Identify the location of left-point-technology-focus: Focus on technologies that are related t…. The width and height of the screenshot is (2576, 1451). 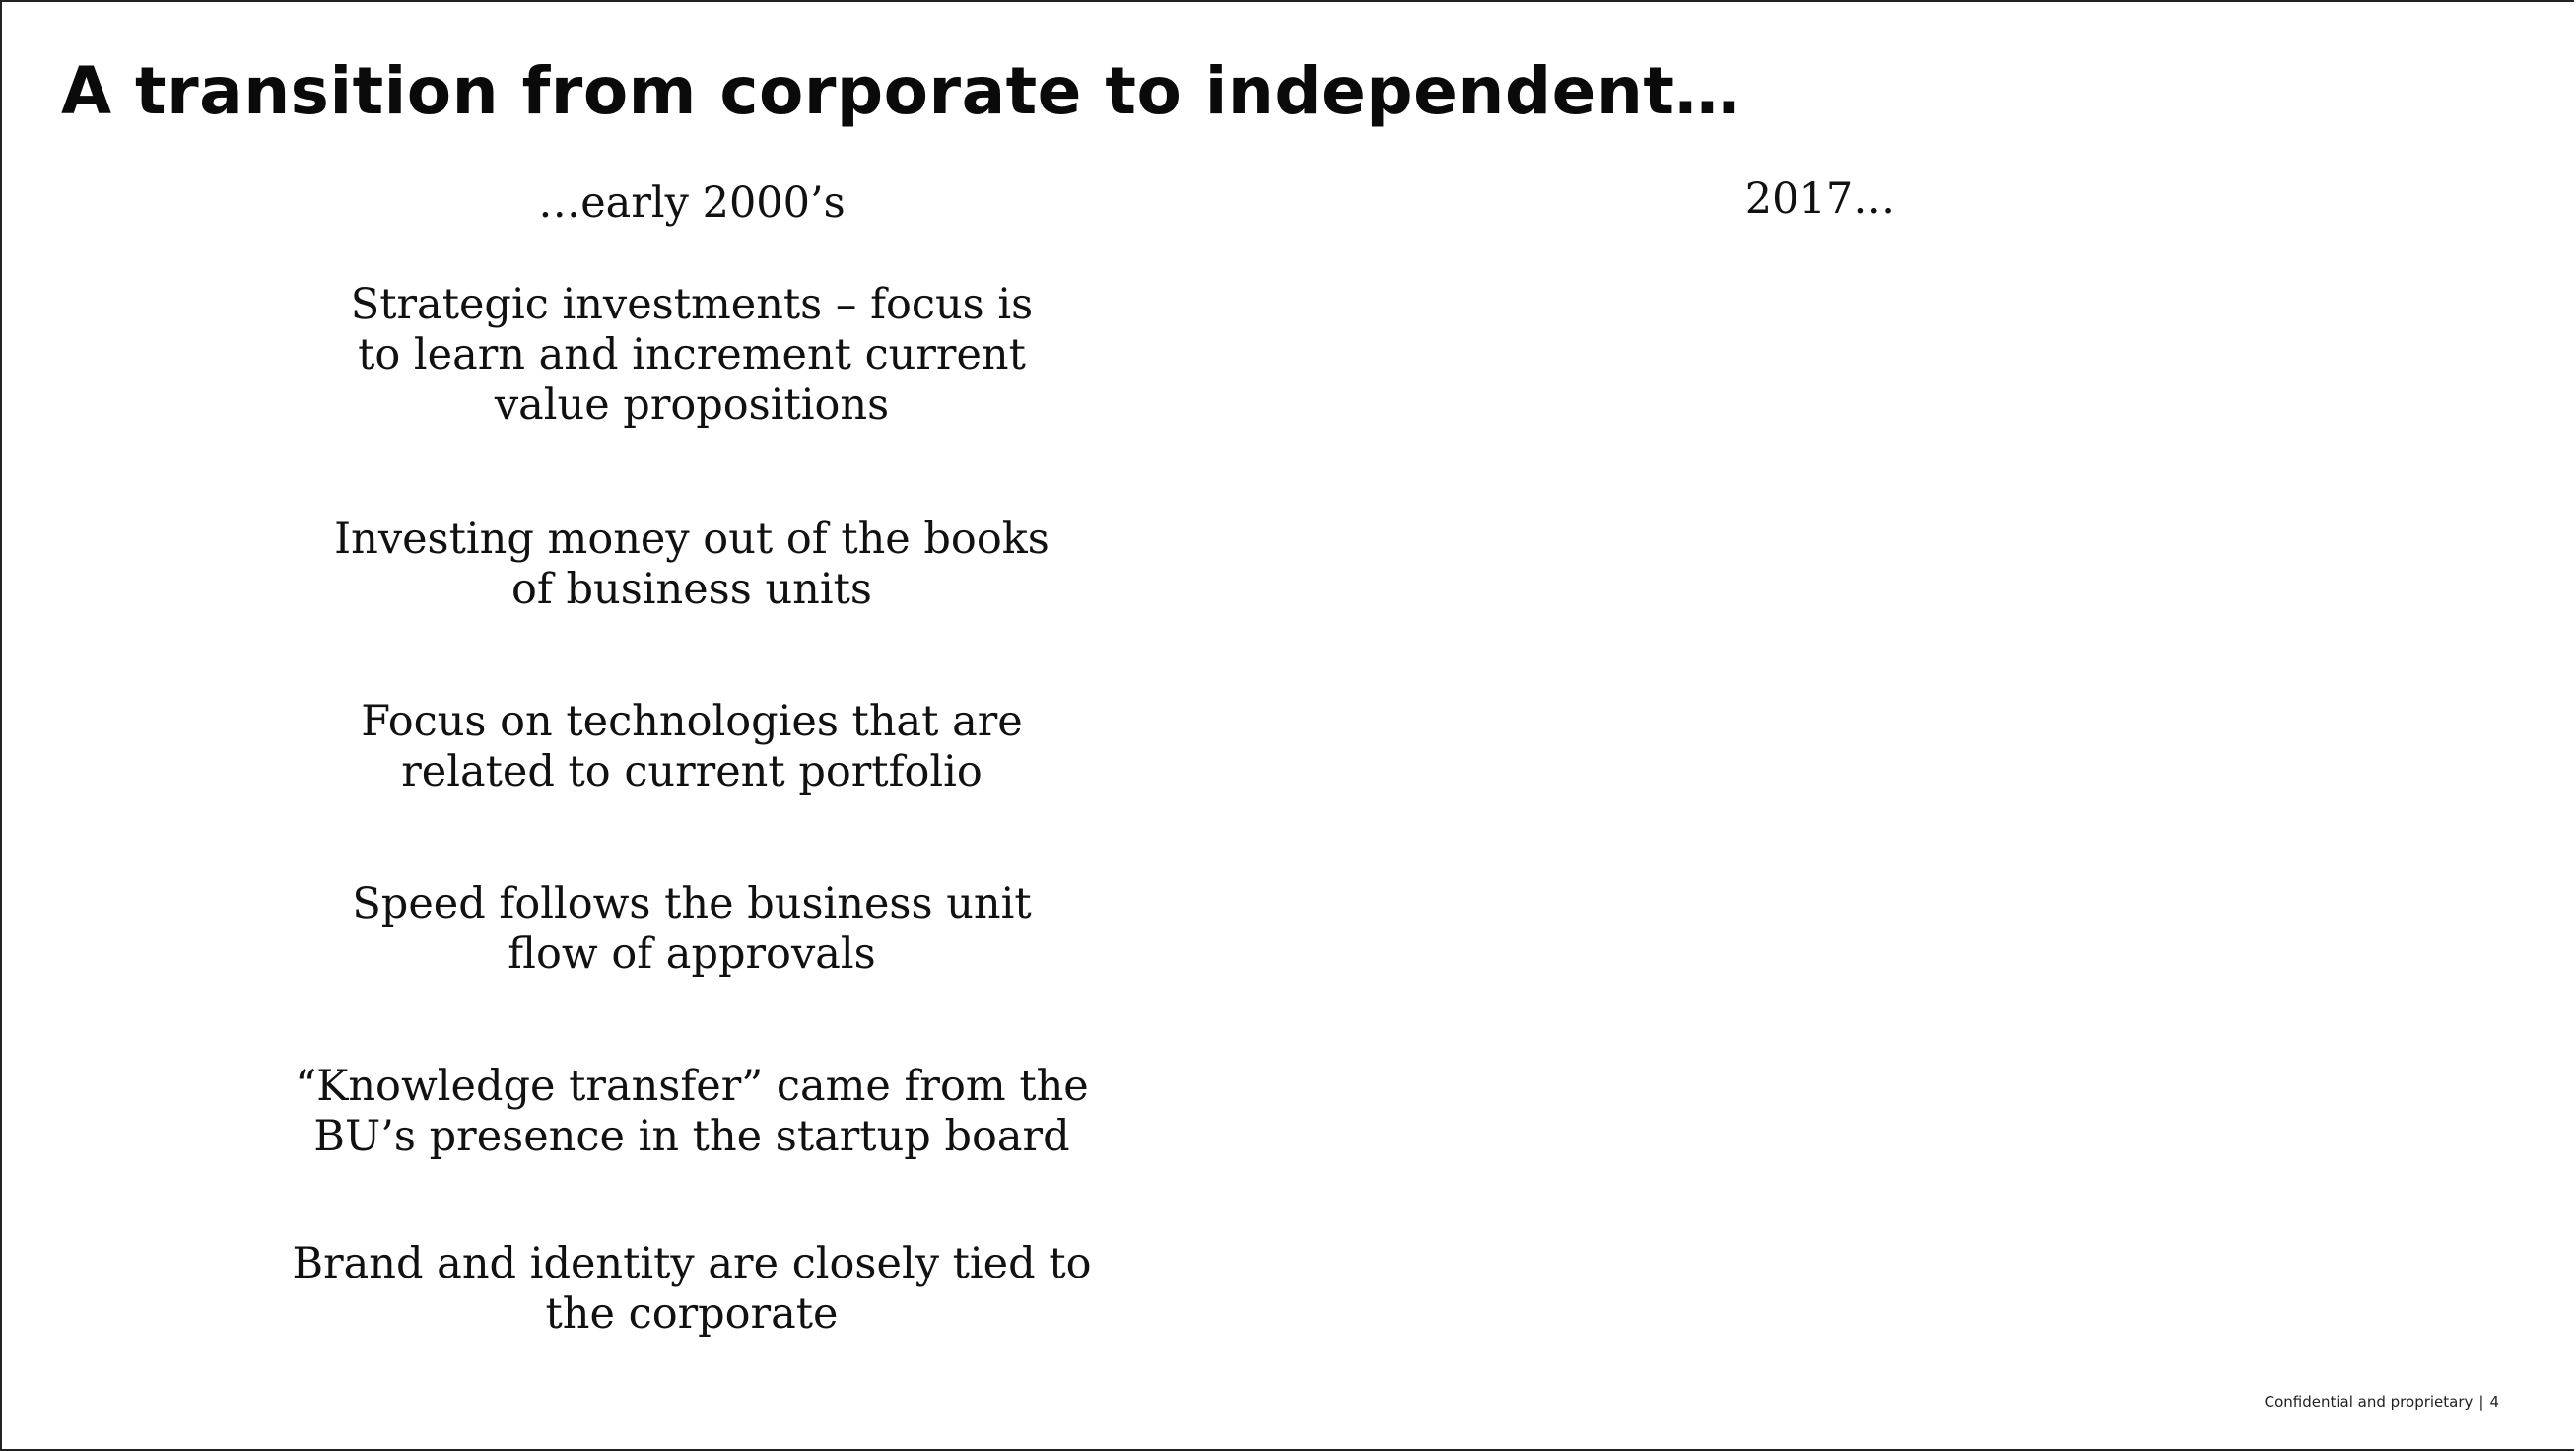
(692, 746).